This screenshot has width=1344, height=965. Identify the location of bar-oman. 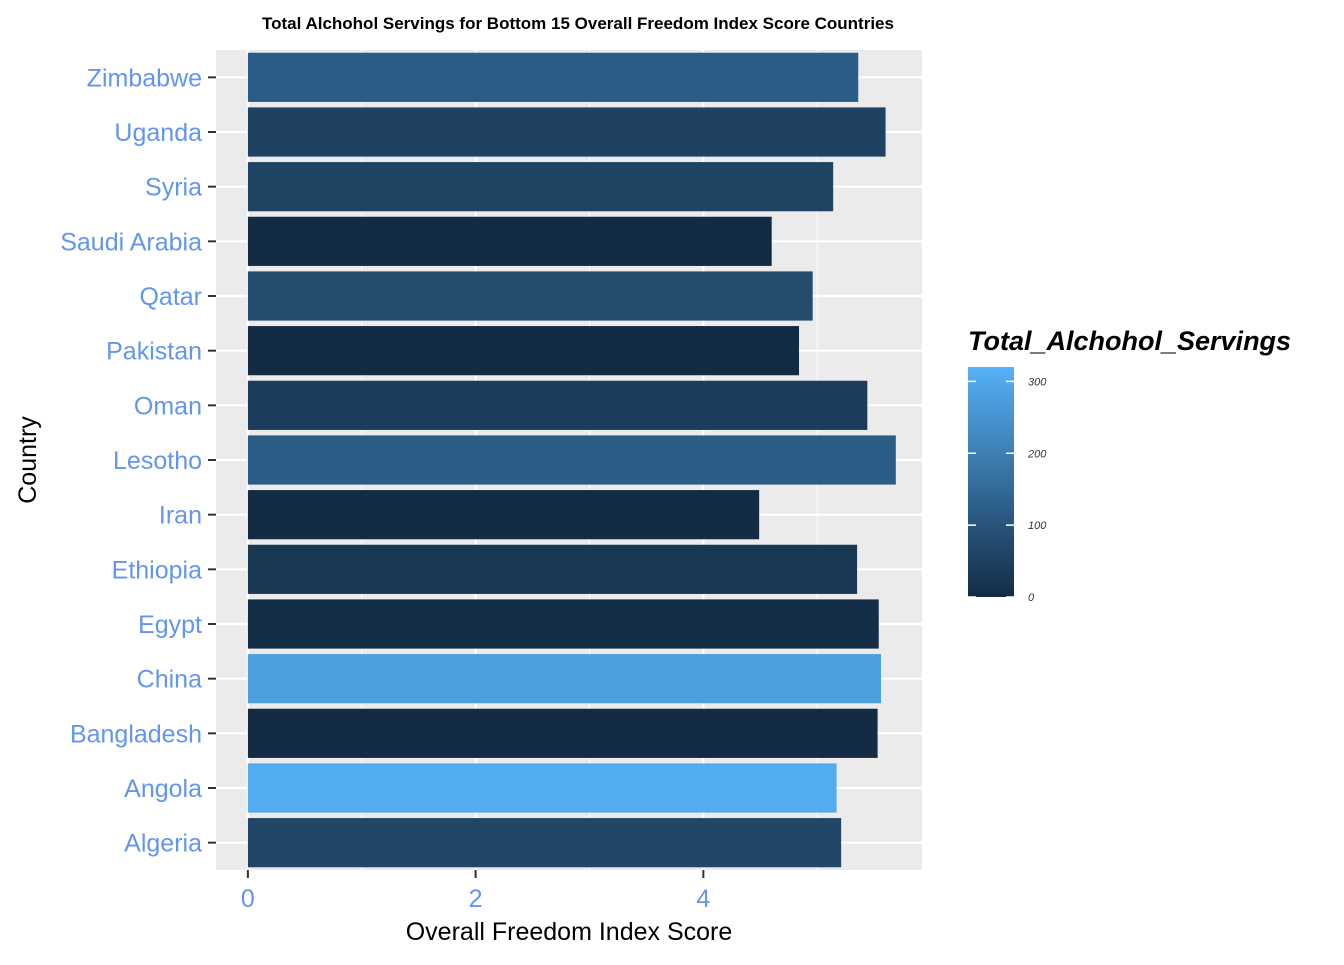
(557, 405).